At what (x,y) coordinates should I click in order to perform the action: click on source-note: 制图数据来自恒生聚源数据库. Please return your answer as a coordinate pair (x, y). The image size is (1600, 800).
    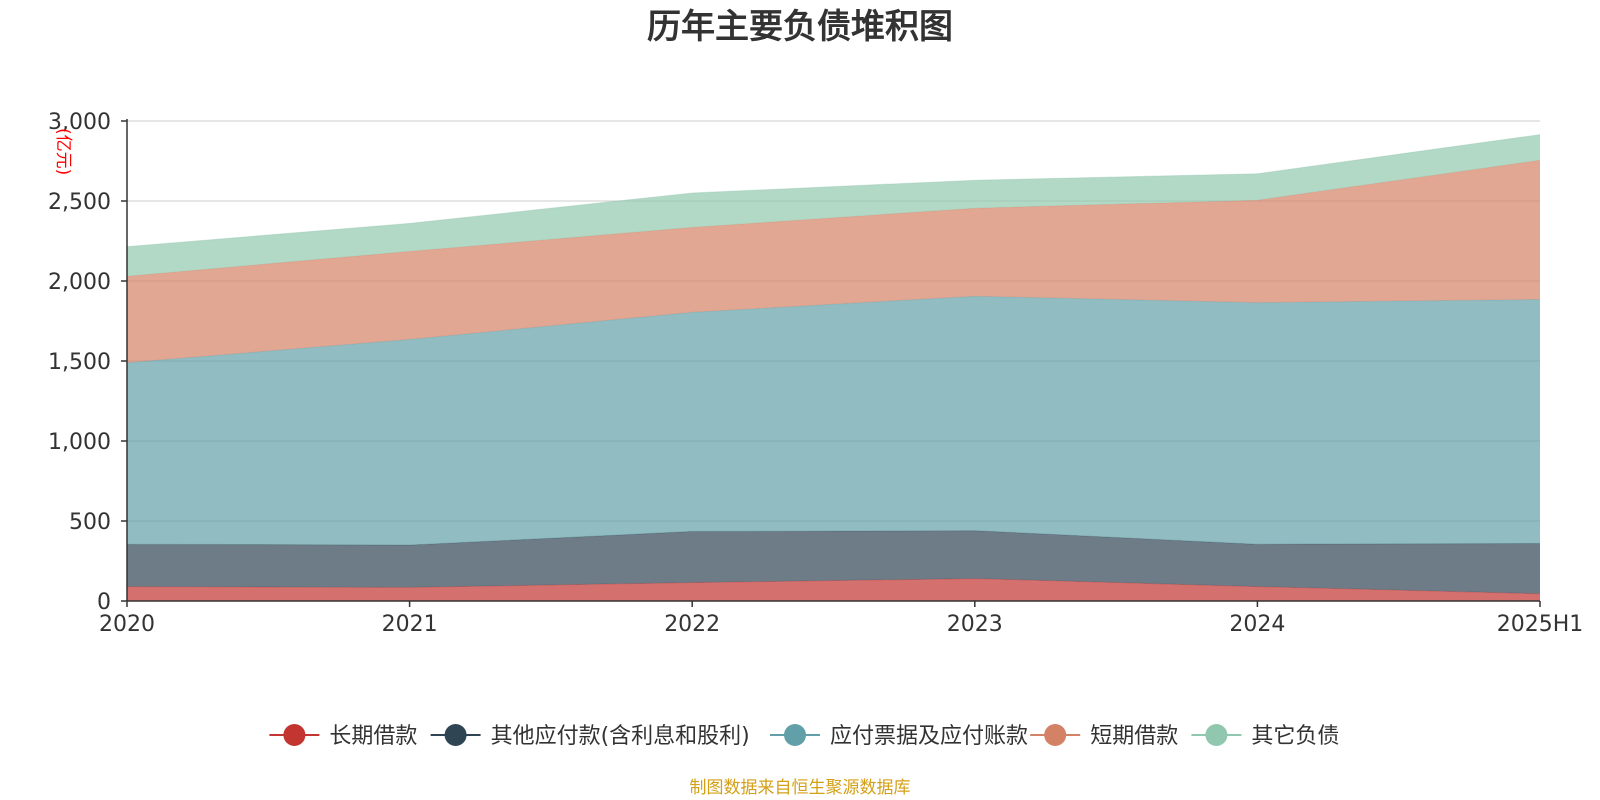
    Looking at the image, I should click on (800, 788).